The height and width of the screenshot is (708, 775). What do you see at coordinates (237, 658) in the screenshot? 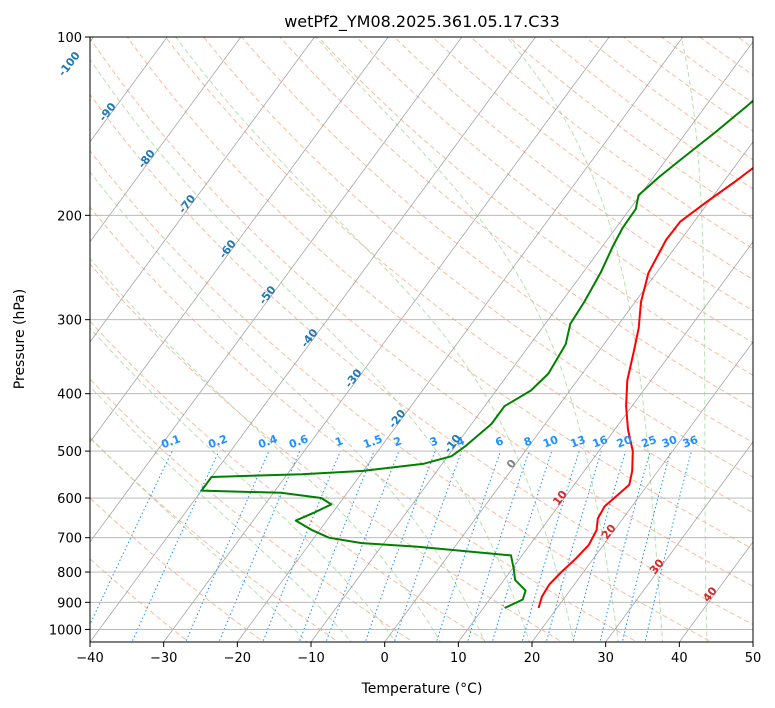
I see `x-tick-label: −20` at bounding box center [237, 658].